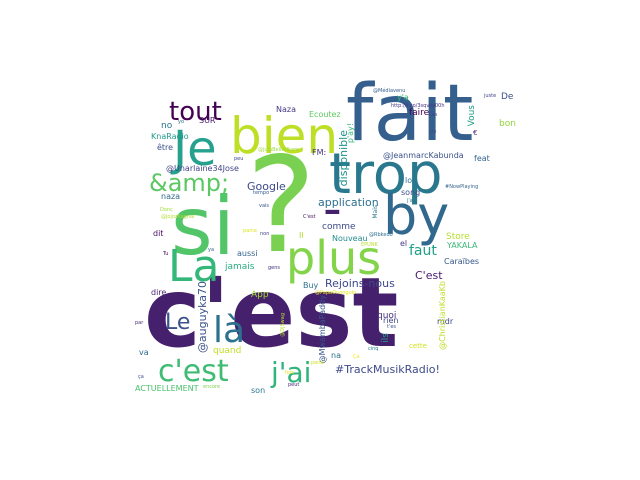  I want to click on cloud-word: Store, so click(458, 237).